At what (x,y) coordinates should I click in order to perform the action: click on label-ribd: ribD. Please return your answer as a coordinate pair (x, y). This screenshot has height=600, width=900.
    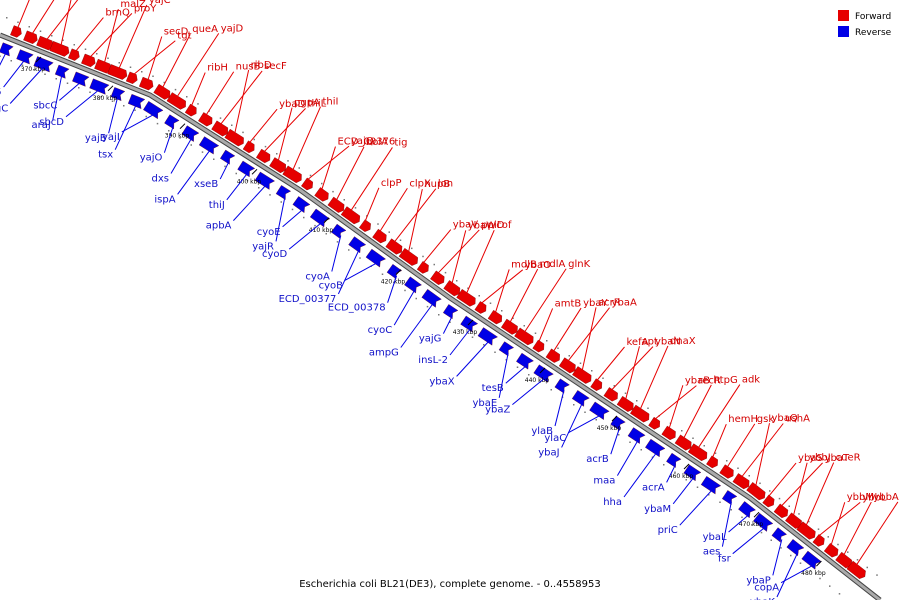
    Looking at the image, I should click on (261, 65).